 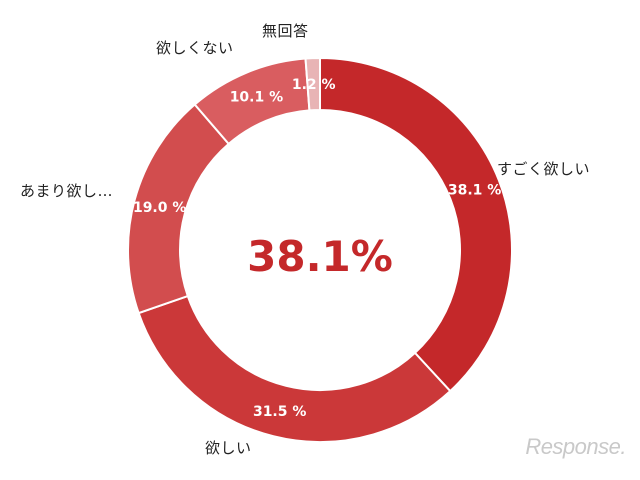 What do you see at coordinates (195, 48) in the screenshot?
I see `category-label-hoshikunai: 欲しくない` at bounding box center [195, 48].